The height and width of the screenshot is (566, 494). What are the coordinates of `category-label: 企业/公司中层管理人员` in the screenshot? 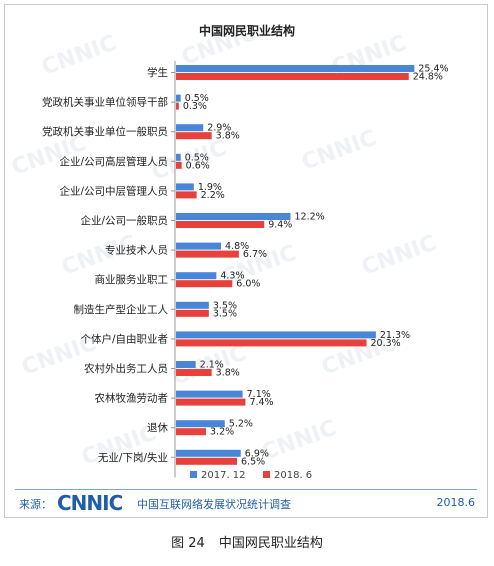 It's located at (113, 190).